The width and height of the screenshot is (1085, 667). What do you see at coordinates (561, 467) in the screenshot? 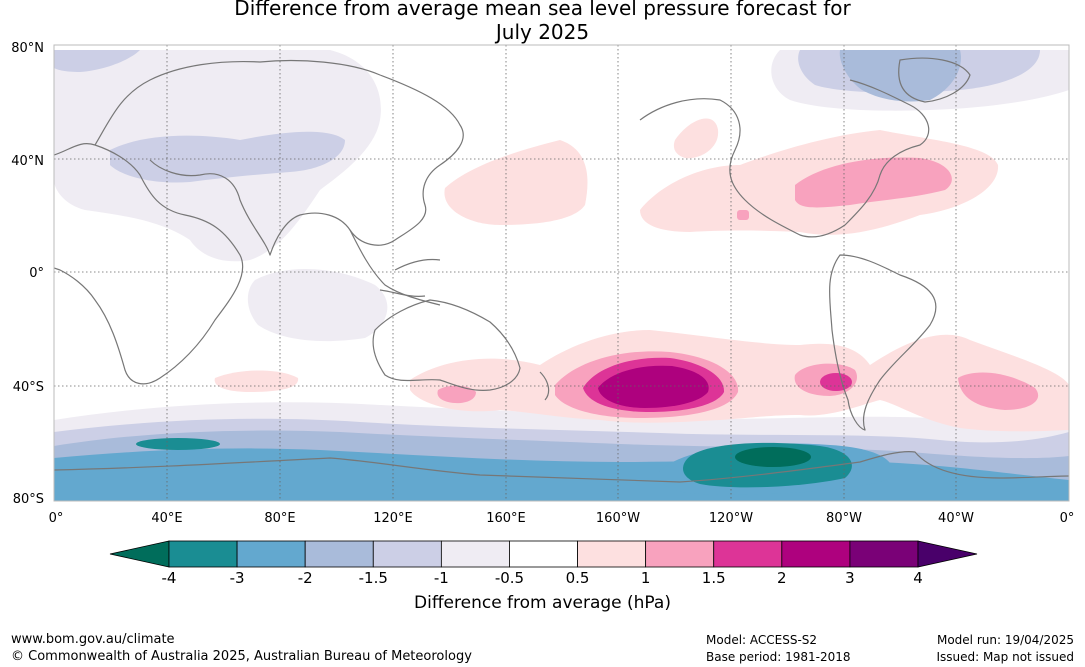
I see `coastline-antarctica` at bounding box center [561, 467].